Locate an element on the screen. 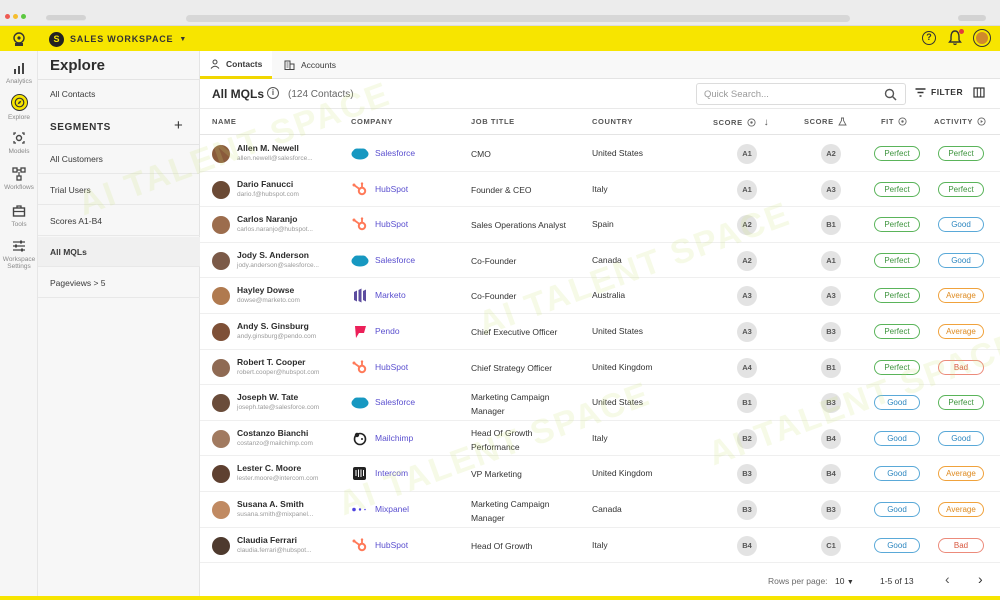 This screenshot has height=600, width=1000. score-badge-2: C1 is located at coordinates (831, 545).